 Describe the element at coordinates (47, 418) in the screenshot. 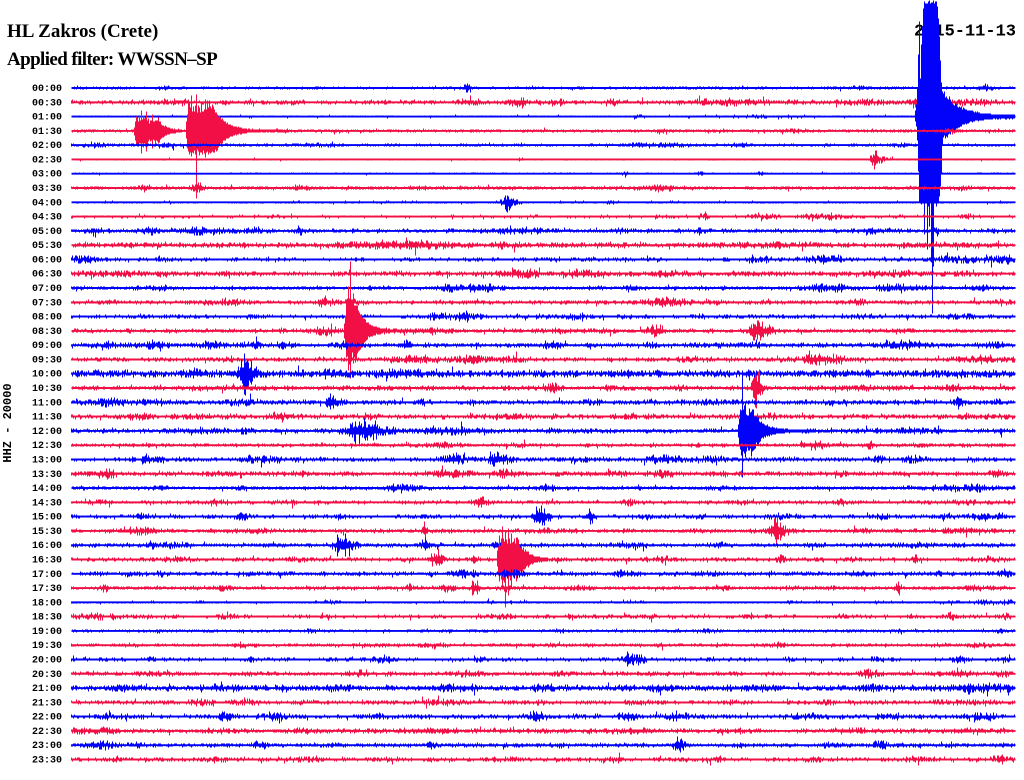

I see `svg-text: 11:30` at that location.